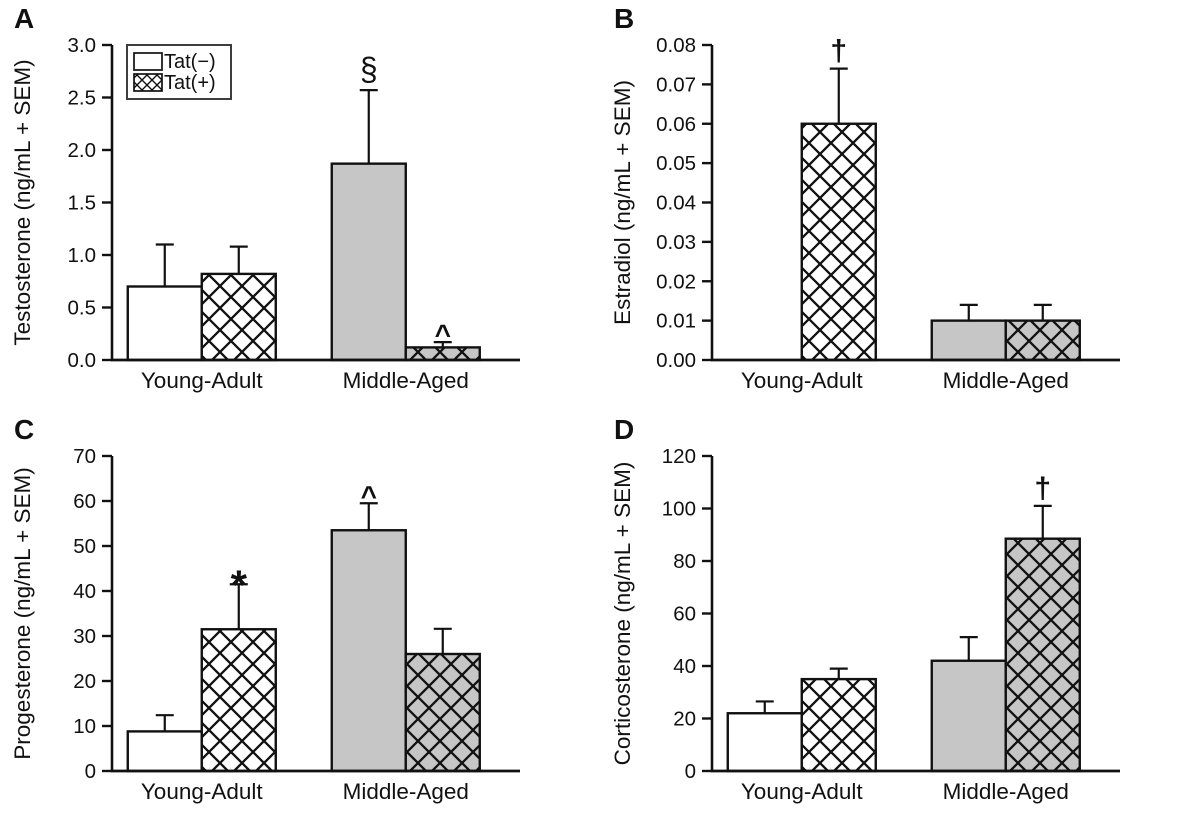 Image resolution: width=1200 pixels, height=821 pixels. Describe the element at coordinates (622, 614) in the screenshot. I see `y-axis-label: Corticosterone (ng/mL + SEM)` at that location.